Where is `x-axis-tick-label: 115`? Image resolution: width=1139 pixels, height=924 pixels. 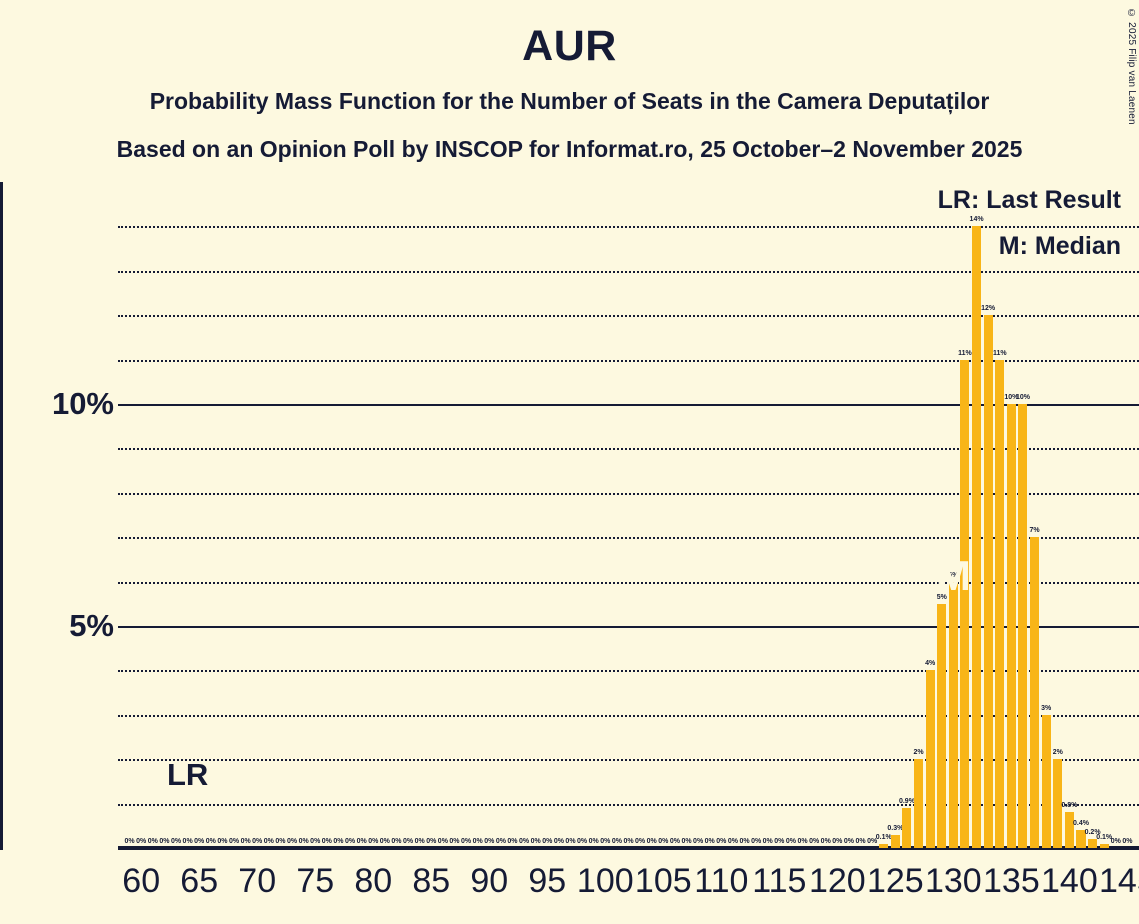 x-axis-tick-label: 115 is located at coordinates (779, 881).